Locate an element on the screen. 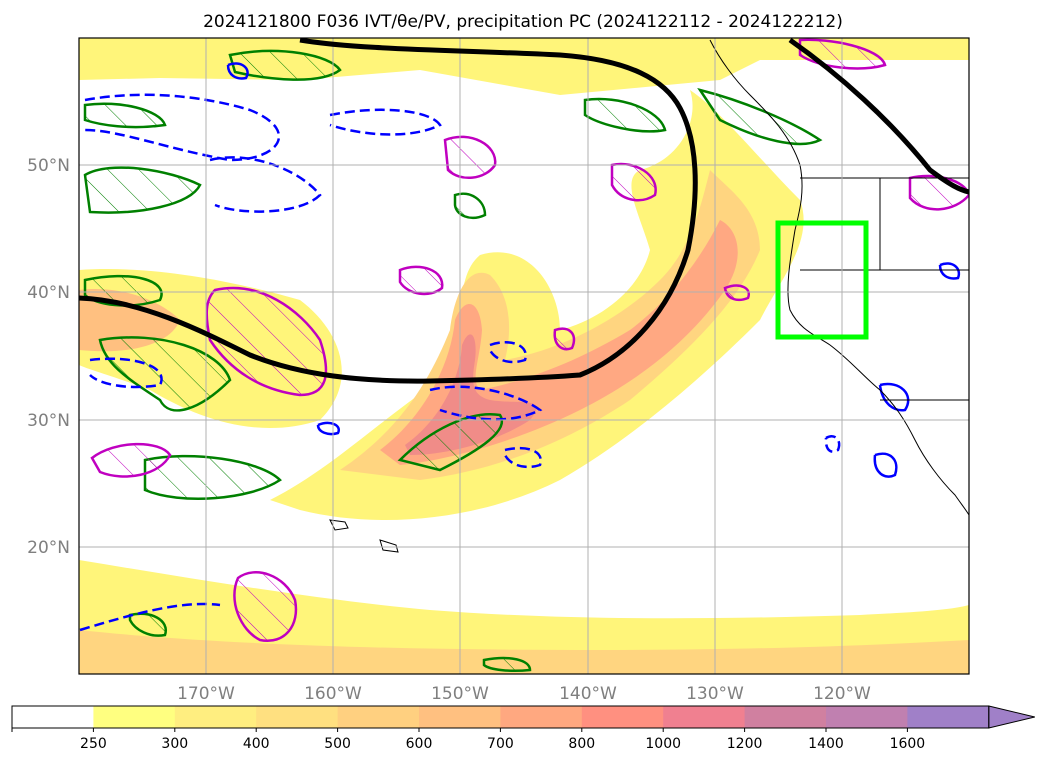  lon-tick-120w: 120°W is located at coordinates (842, 694).